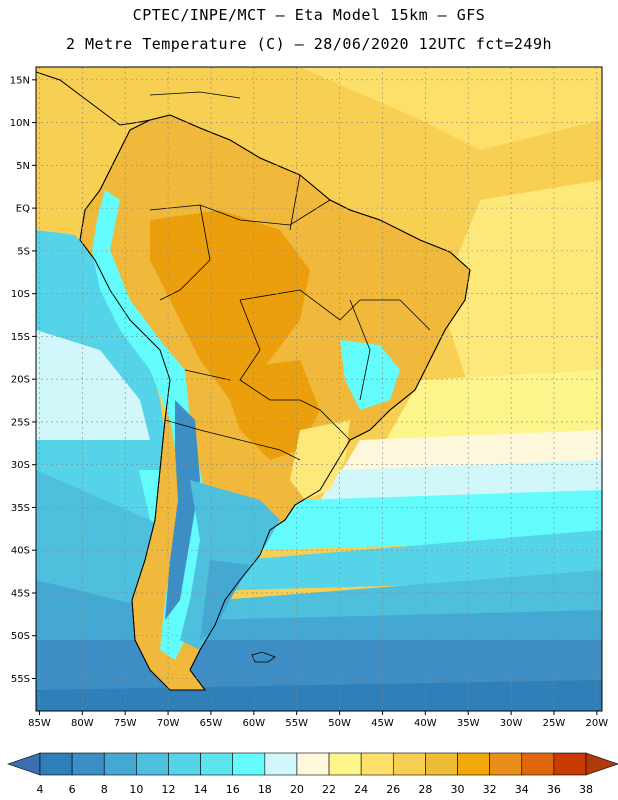 This screenshot has height=800, width=618. Describe the element at coordinates (20, 636) in the screenshot. I see `lat-label: 50S` at that location.